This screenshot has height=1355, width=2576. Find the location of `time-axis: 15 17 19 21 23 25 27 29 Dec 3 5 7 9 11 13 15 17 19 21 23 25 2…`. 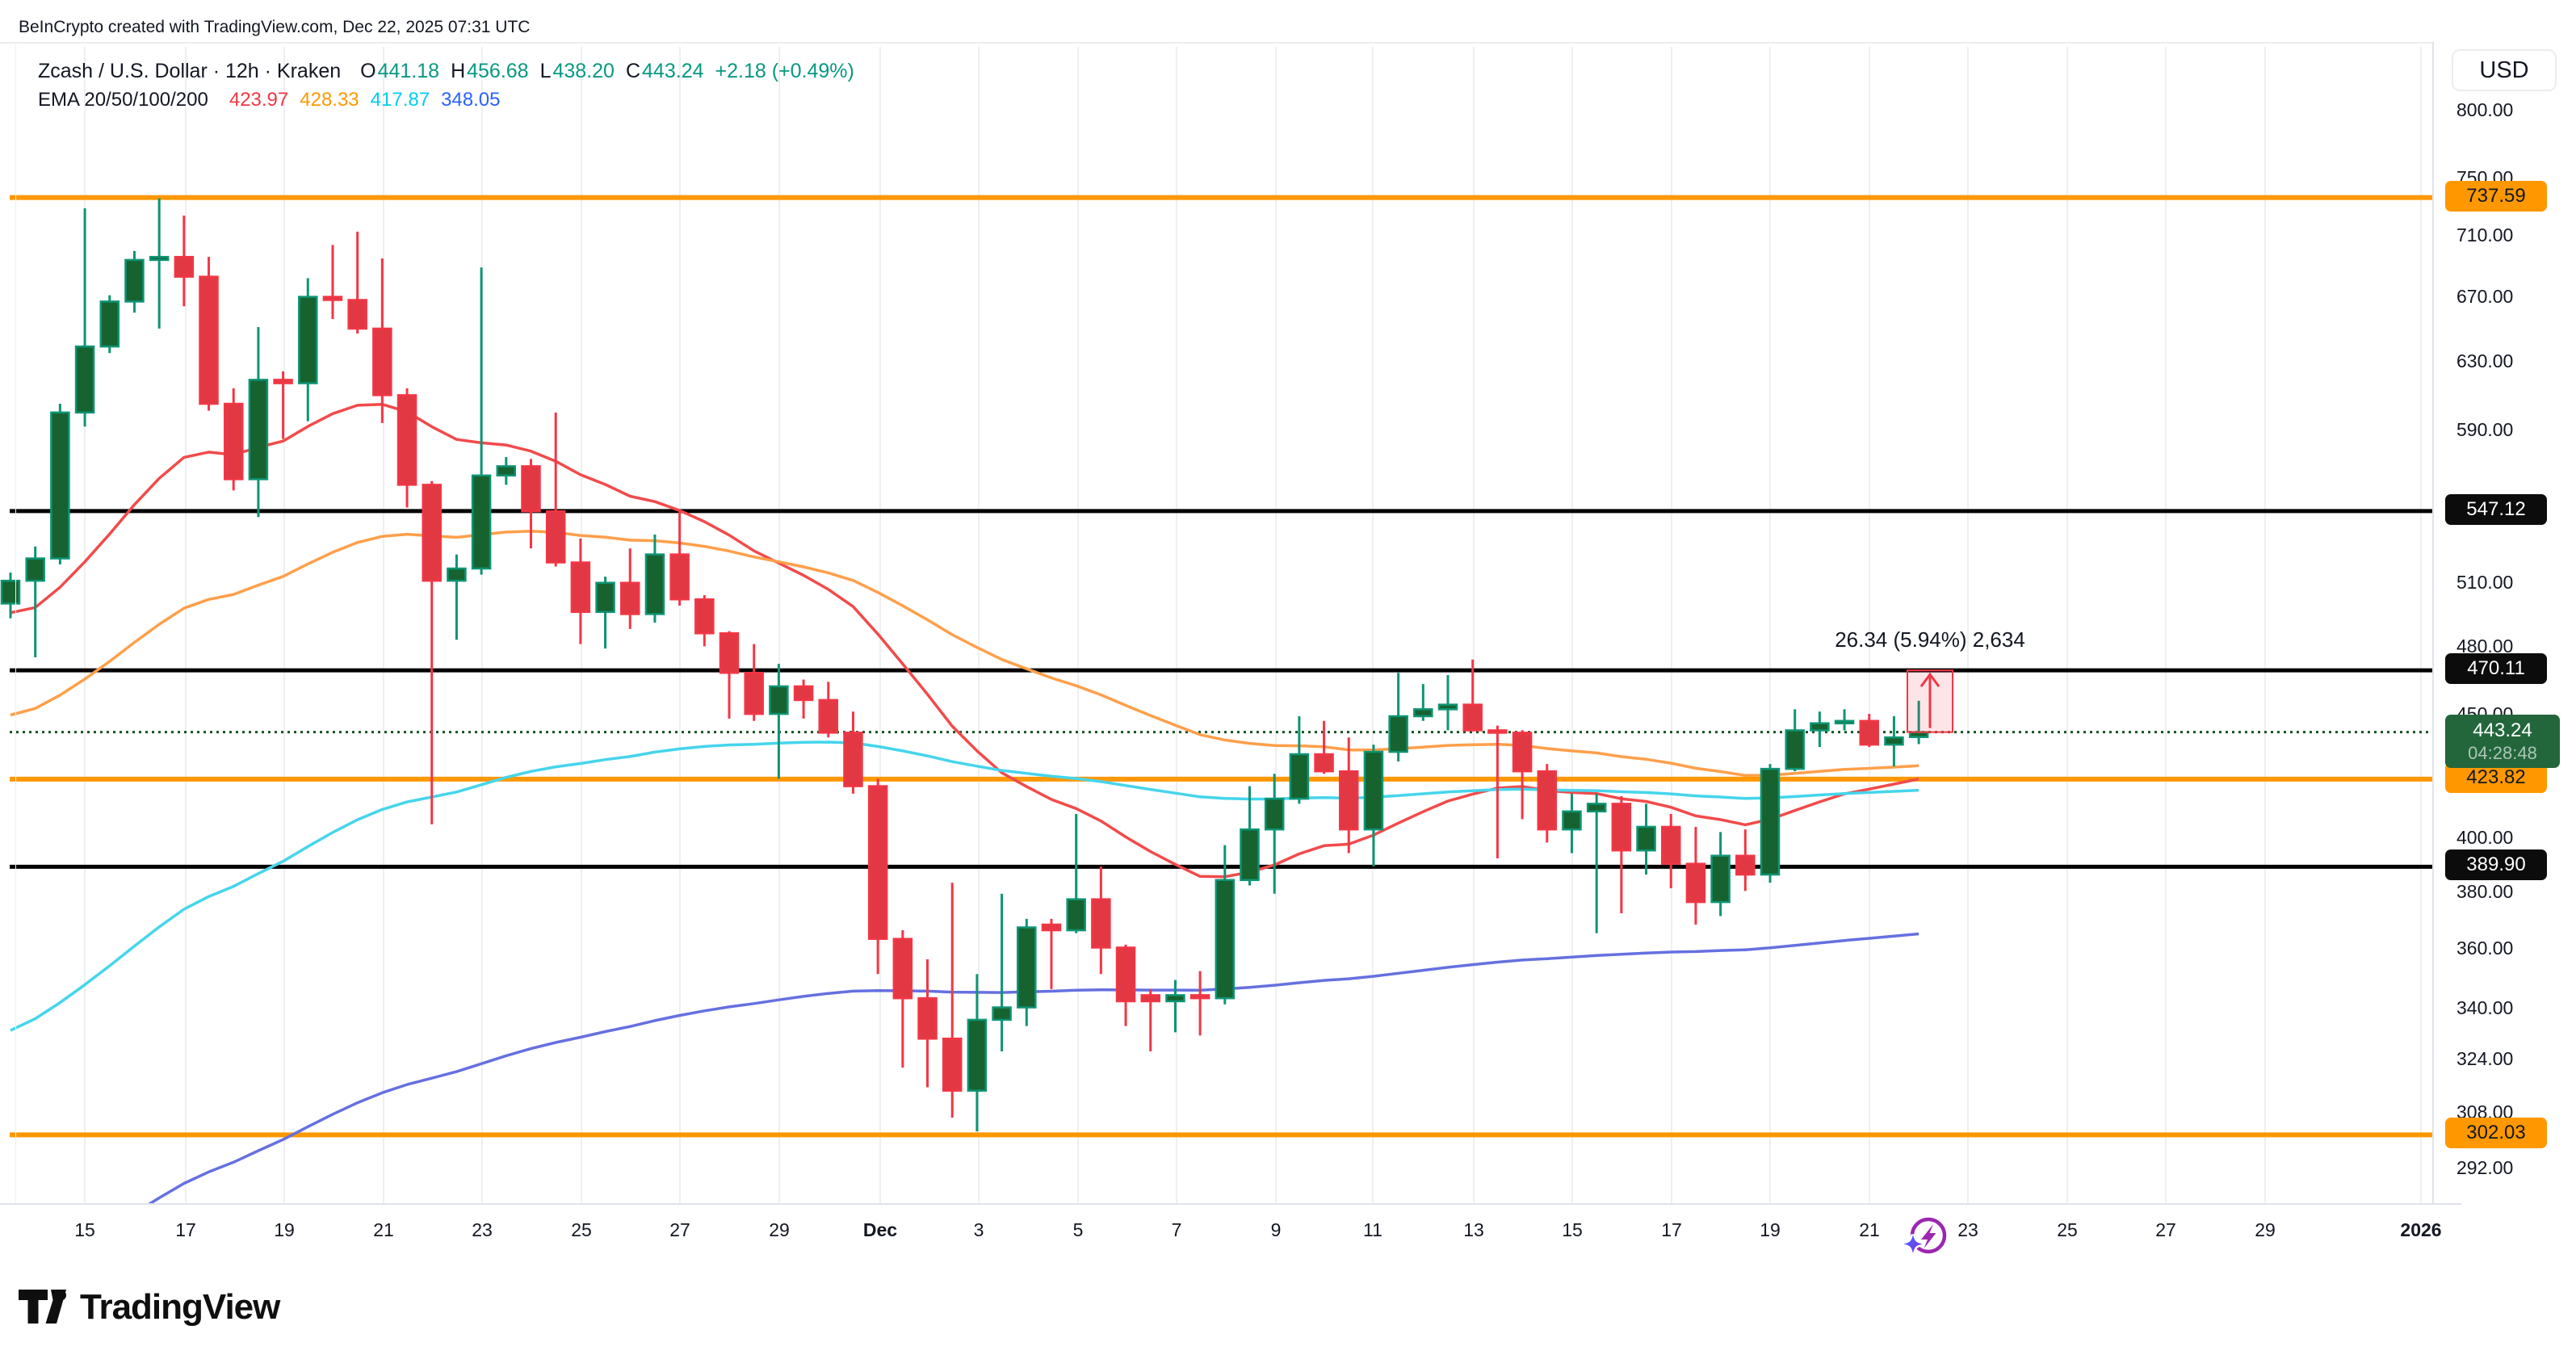

time-axis: 15 17 19 21 23 25 27 29 Dec 3 5 7 9 11 13 15 17 19 21 23 25 2… is located at coordinates (1230, 1231).